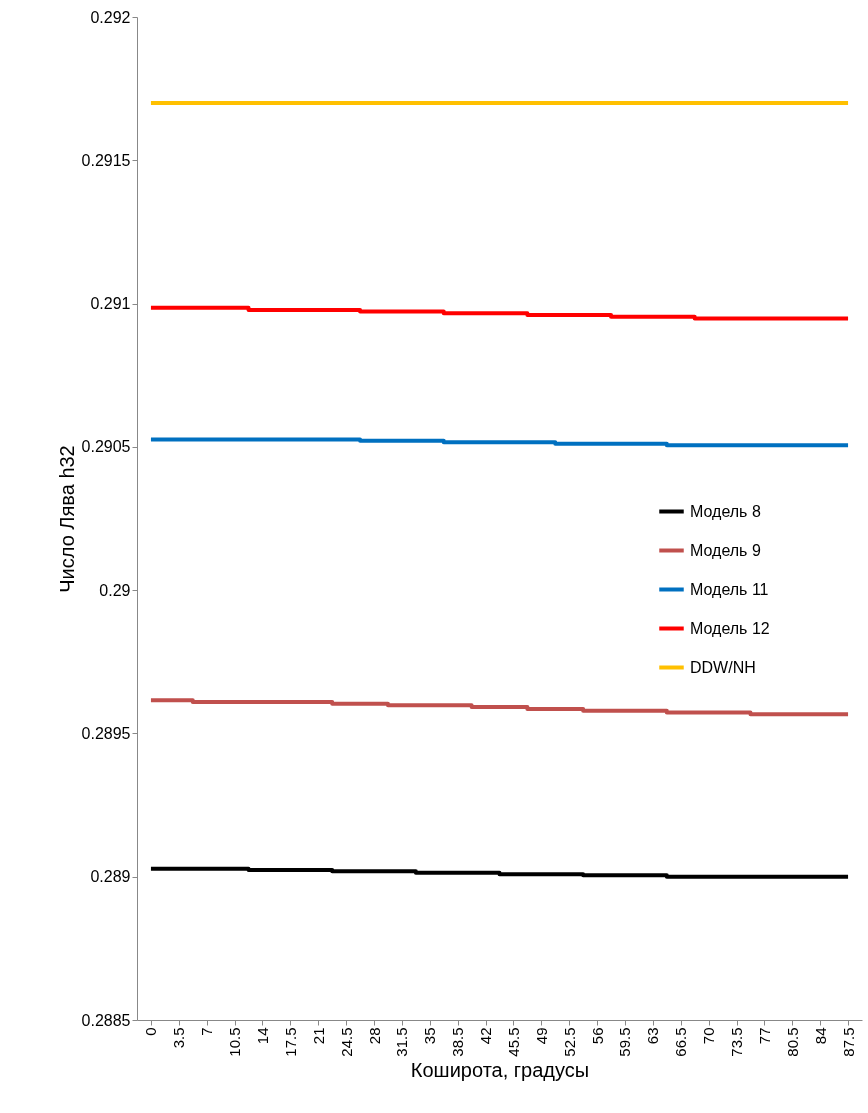 This screenshot has height=1113, width=868. Describe the element at coordinates (290, 1042) in the screenshot. I see `x-tick-label: 17.5` at that location.